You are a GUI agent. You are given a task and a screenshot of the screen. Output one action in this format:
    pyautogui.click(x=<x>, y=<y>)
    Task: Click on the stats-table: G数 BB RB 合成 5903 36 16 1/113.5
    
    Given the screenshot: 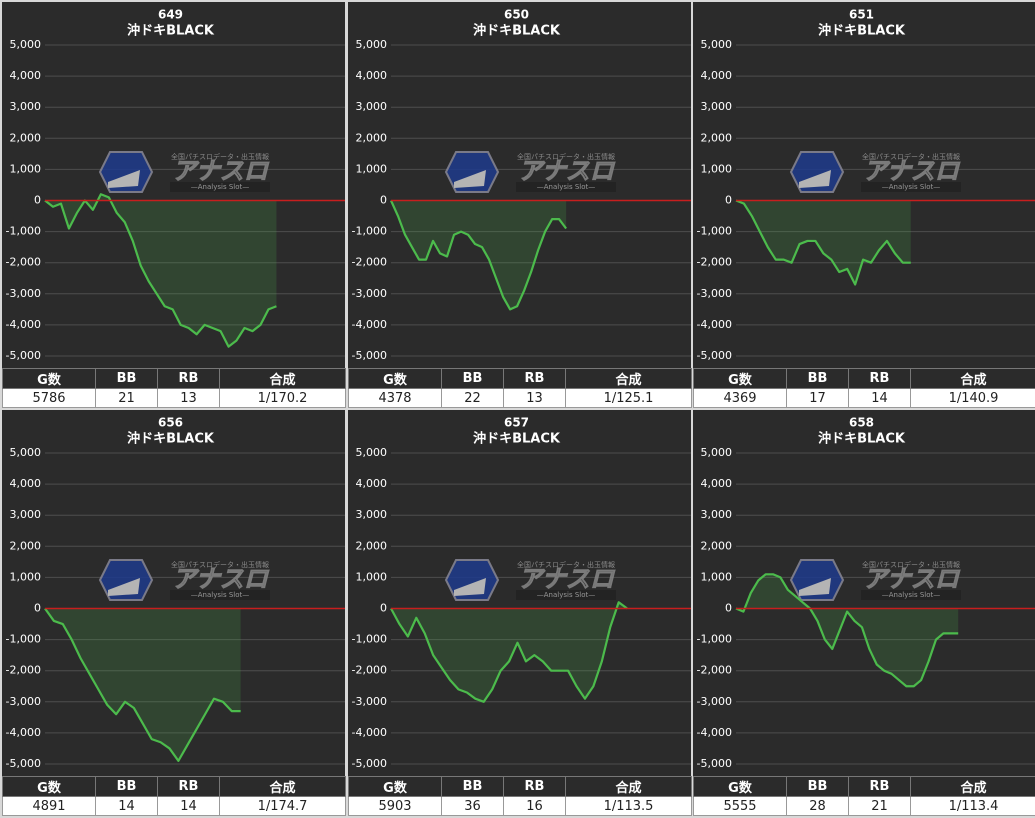 What is the action you would take?
    pyautogui.click(x=520, y=796)
    